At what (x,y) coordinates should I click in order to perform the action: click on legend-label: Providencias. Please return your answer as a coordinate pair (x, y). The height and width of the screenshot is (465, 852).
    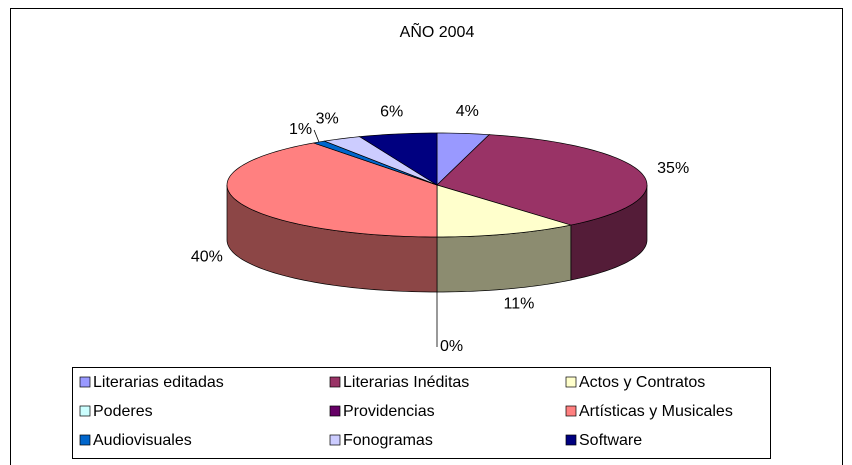
    Looking at the image, I should click on (389, 411).